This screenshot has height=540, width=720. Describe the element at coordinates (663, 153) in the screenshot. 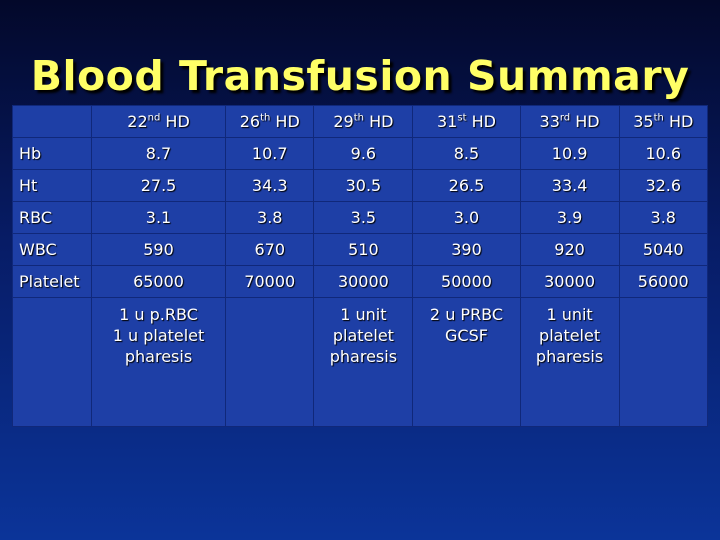

I see `cell: 10.6` at that location.